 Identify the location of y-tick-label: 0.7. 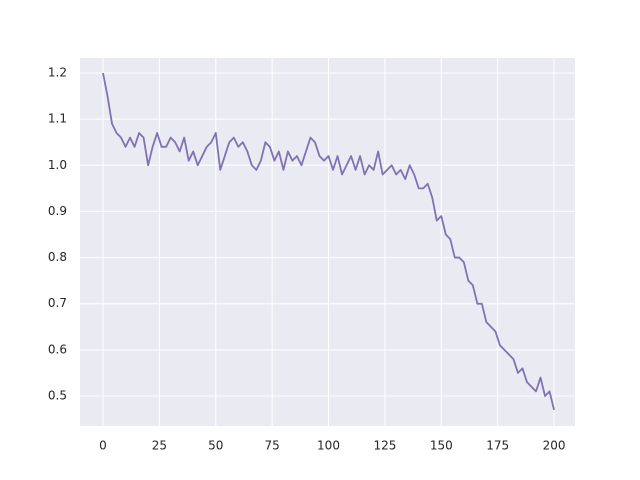
(57, 303).